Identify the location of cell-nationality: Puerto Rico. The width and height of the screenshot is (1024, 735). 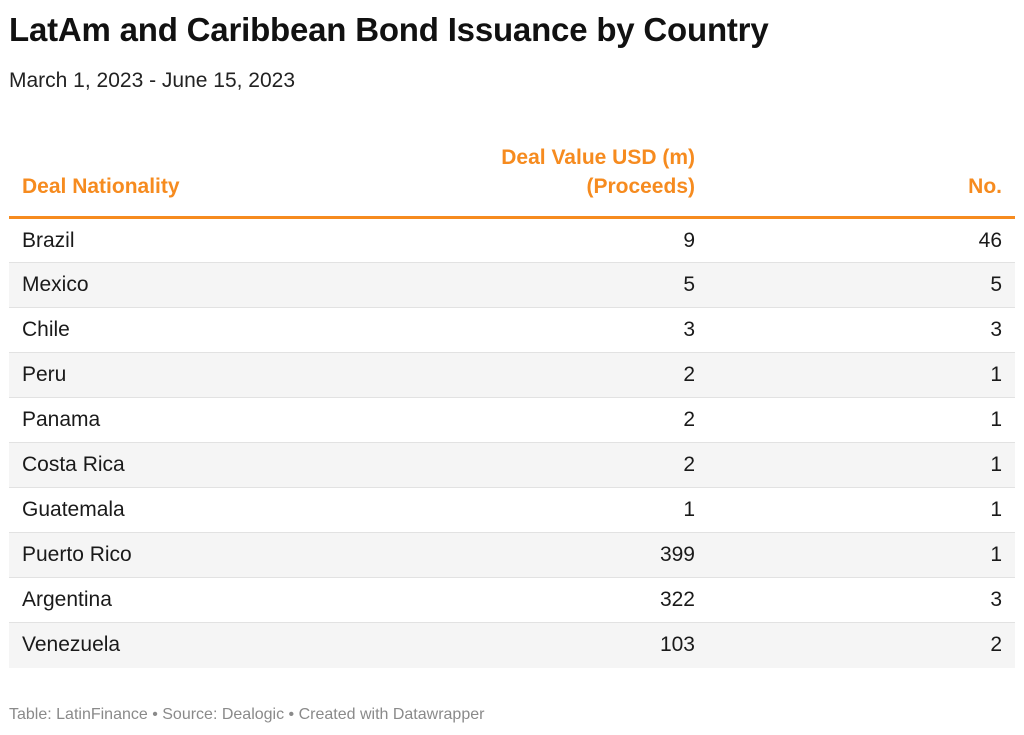
(219, 555).